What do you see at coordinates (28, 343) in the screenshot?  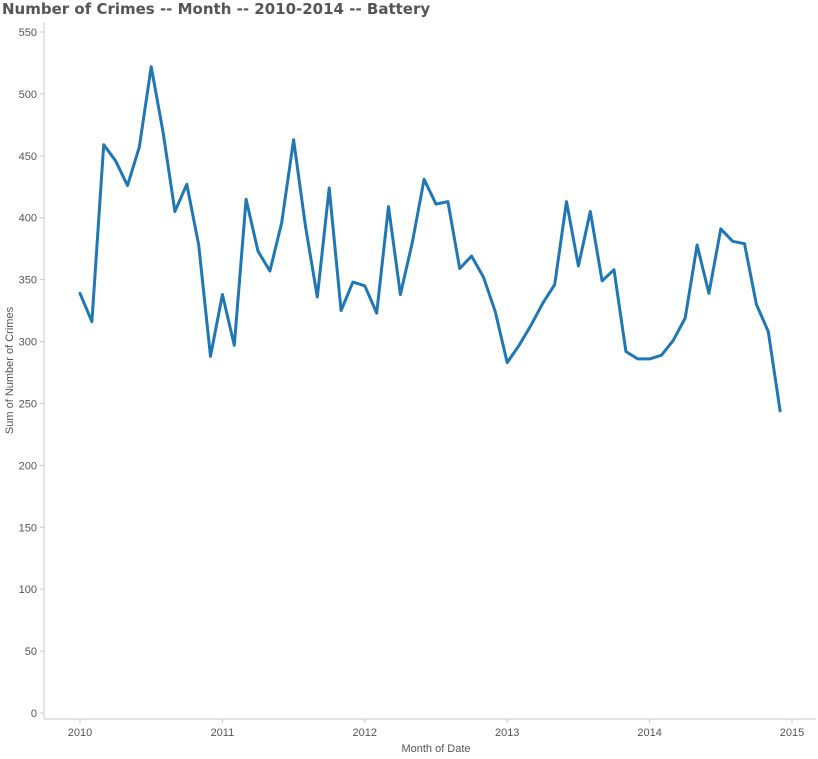 I see `y-tick-label: 300` at bounding box center [28, 343].